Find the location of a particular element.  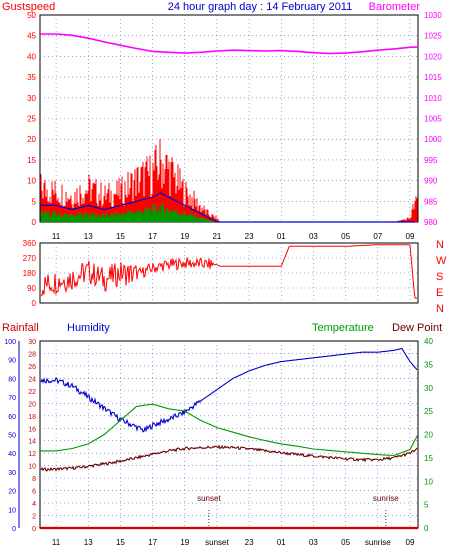

barometer-axis-tick-label: 1030 is located at coordinates (433, 15).